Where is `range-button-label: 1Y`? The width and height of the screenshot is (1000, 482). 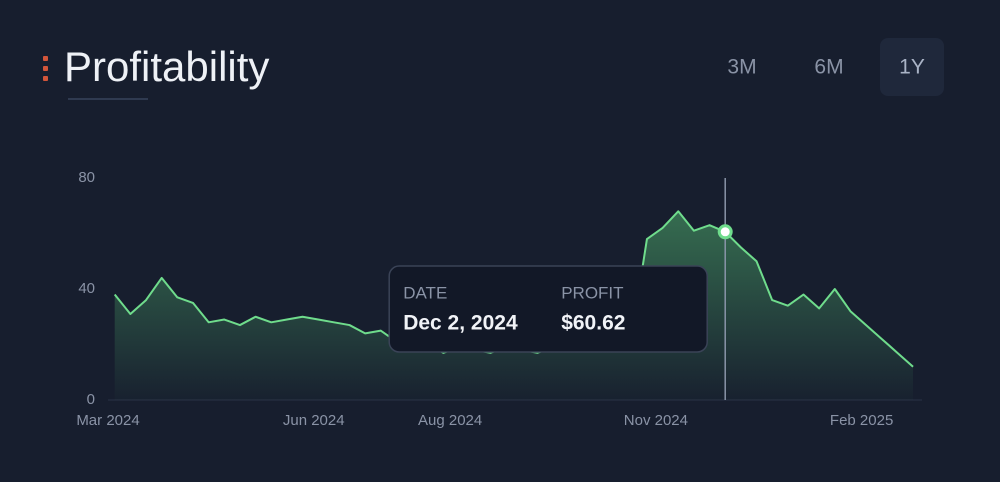
range-button-label: 1Y is located at coordinates (912, 67).